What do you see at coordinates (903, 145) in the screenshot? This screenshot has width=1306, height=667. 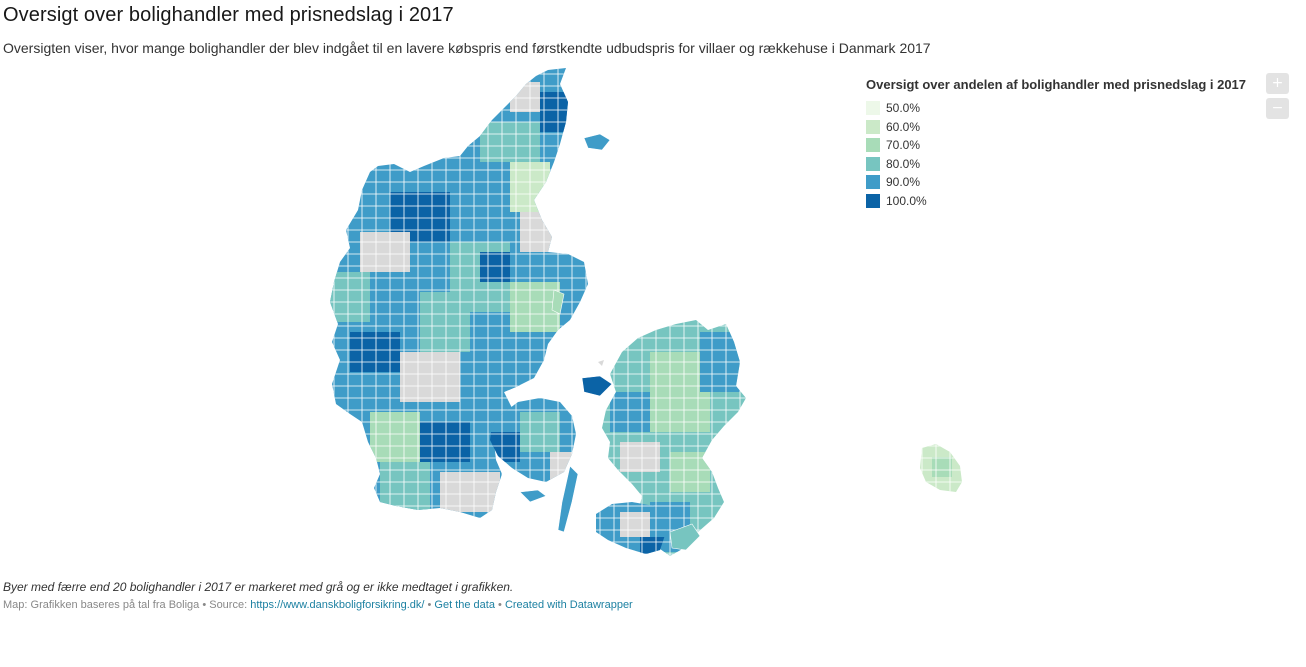 I see `legend-label: 70.0%` at bounding box center [903, 145].